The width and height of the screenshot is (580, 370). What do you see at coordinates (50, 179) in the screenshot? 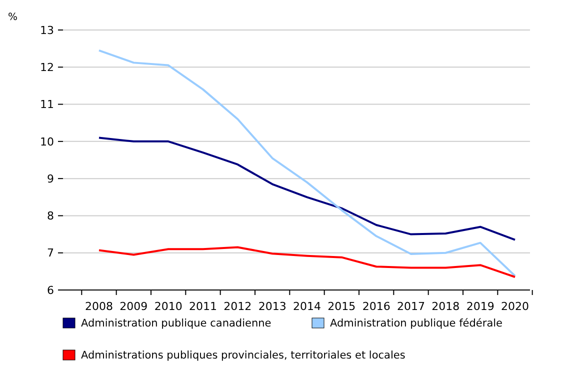
I see `y-tick-label: 9` at bounding box center [50, 179].